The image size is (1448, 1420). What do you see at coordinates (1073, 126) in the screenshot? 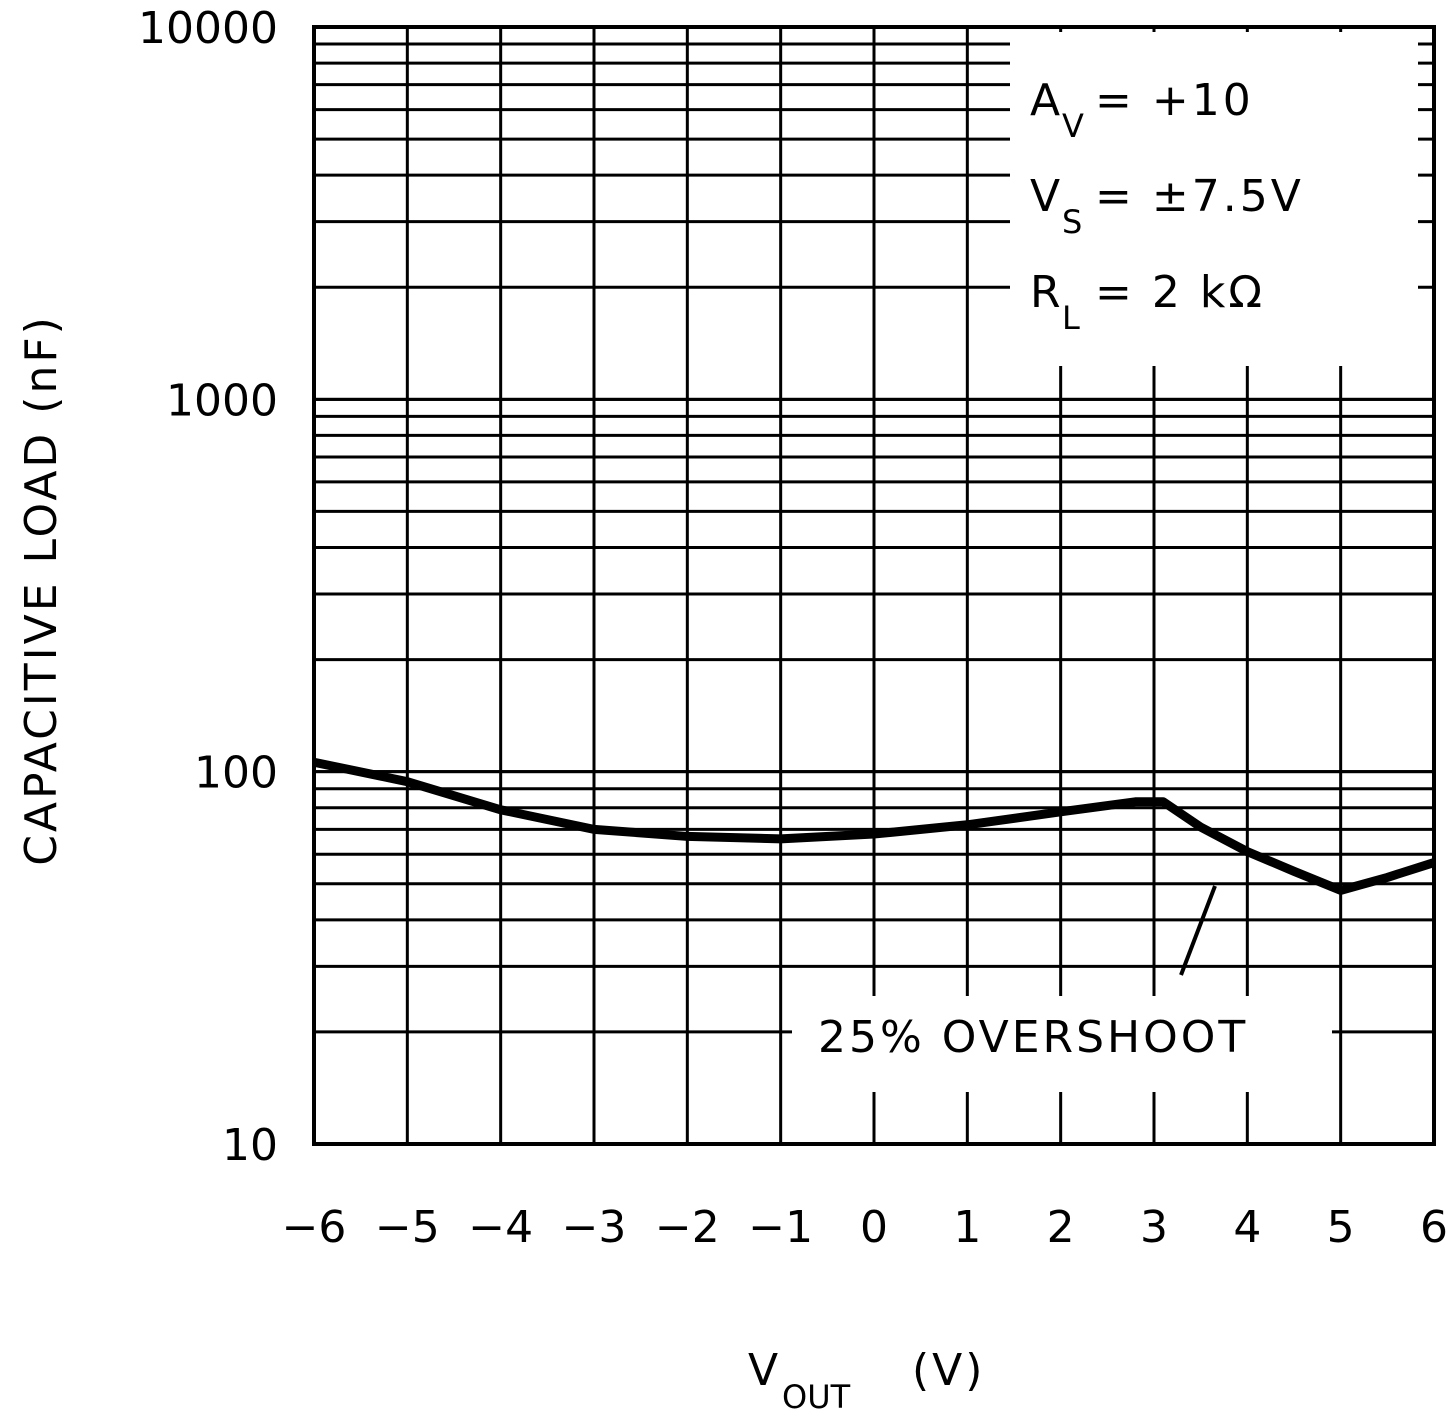
I see `legend-subscript: V` at bounding box center [1073, 126].